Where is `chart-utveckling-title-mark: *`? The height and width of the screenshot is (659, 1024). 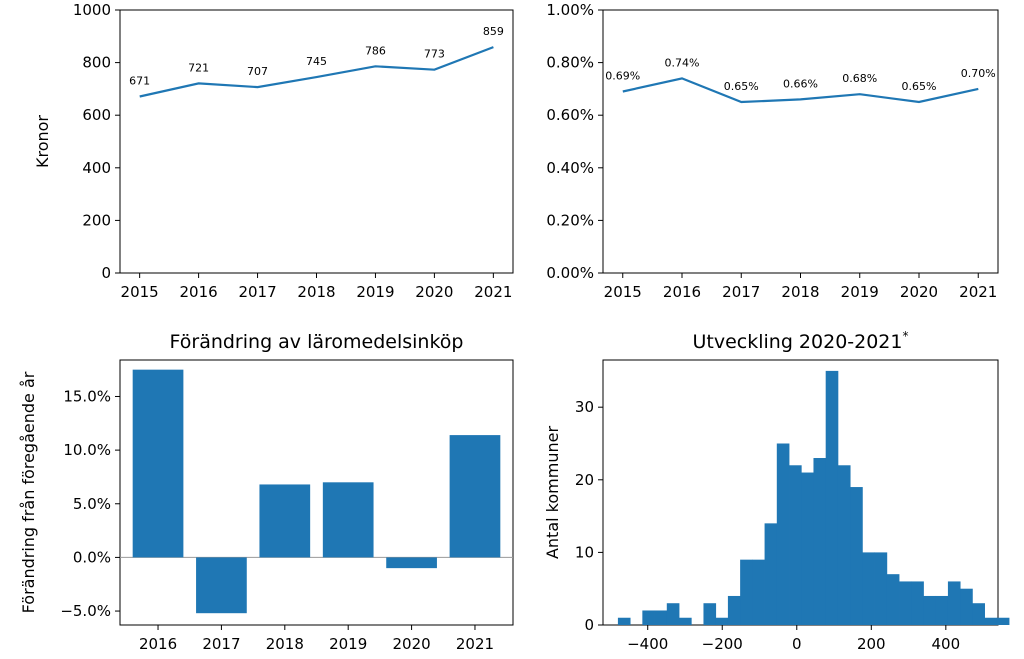 chart-utveckling-title-mark: * is located at coordinates (906, 336).